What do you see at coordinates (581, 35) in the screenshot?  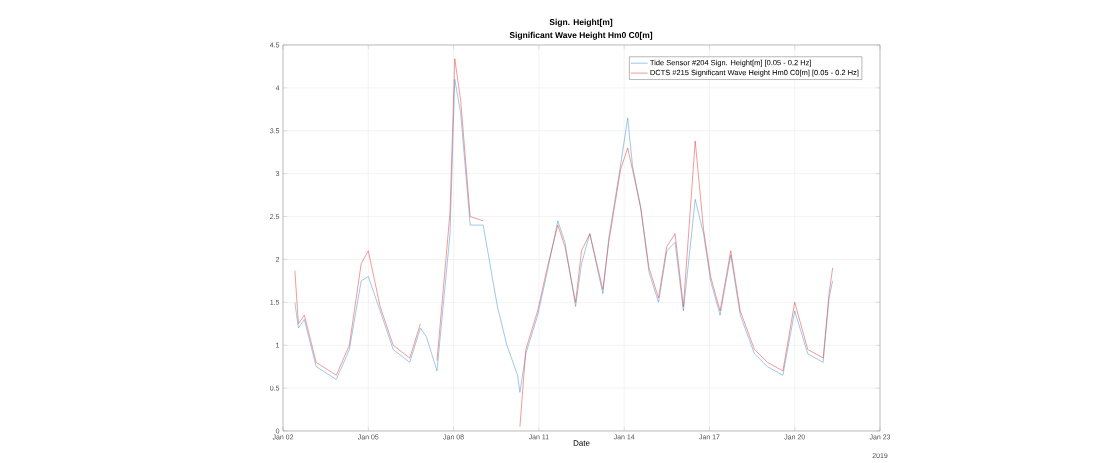 I see `chart-subtitle: Significant Wave Height Hm0 C0[m]` at bounding box center [581, 35].